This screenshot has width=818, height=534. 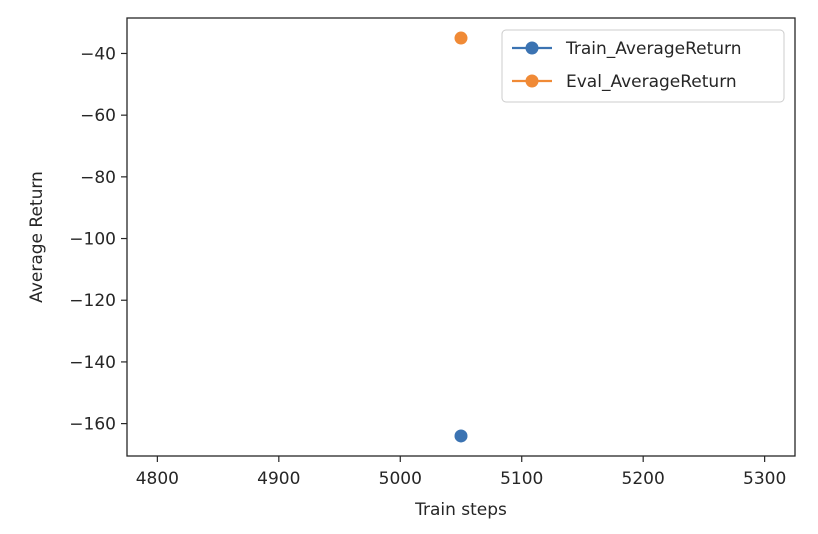 What do you see at coordinates (764, 479) in the screenshot?
I see `x-tick-label: 5300` at bounding box center [764, 479].